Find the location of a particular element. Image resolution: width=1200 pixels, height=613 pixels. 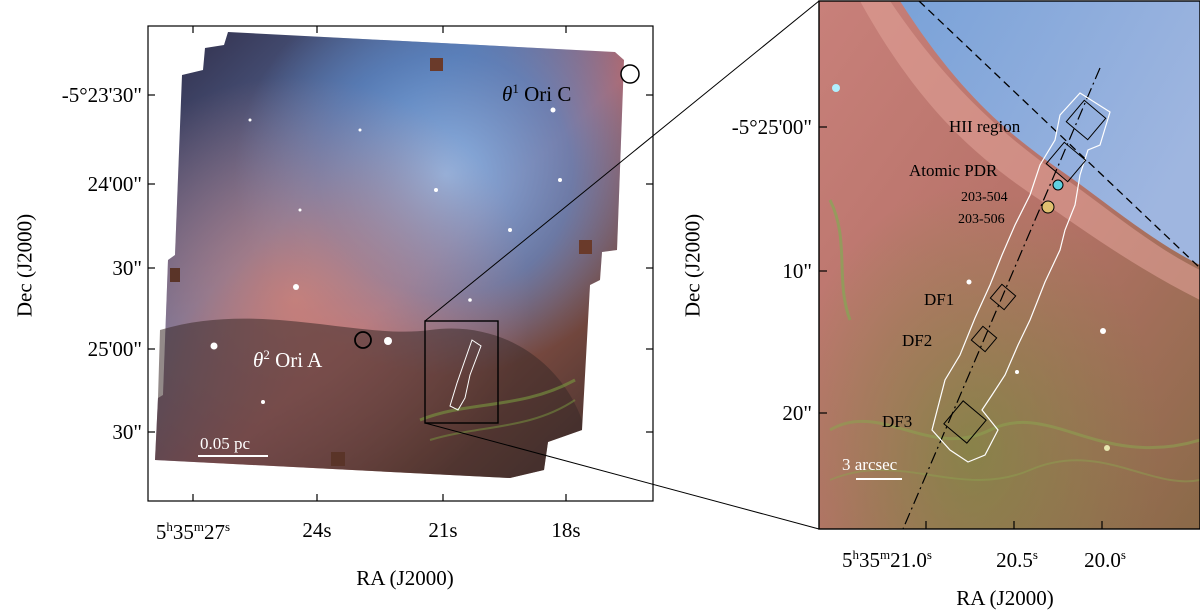

right-x-tick-0: 5h35m21.0s is located at coordinates (887, 559).